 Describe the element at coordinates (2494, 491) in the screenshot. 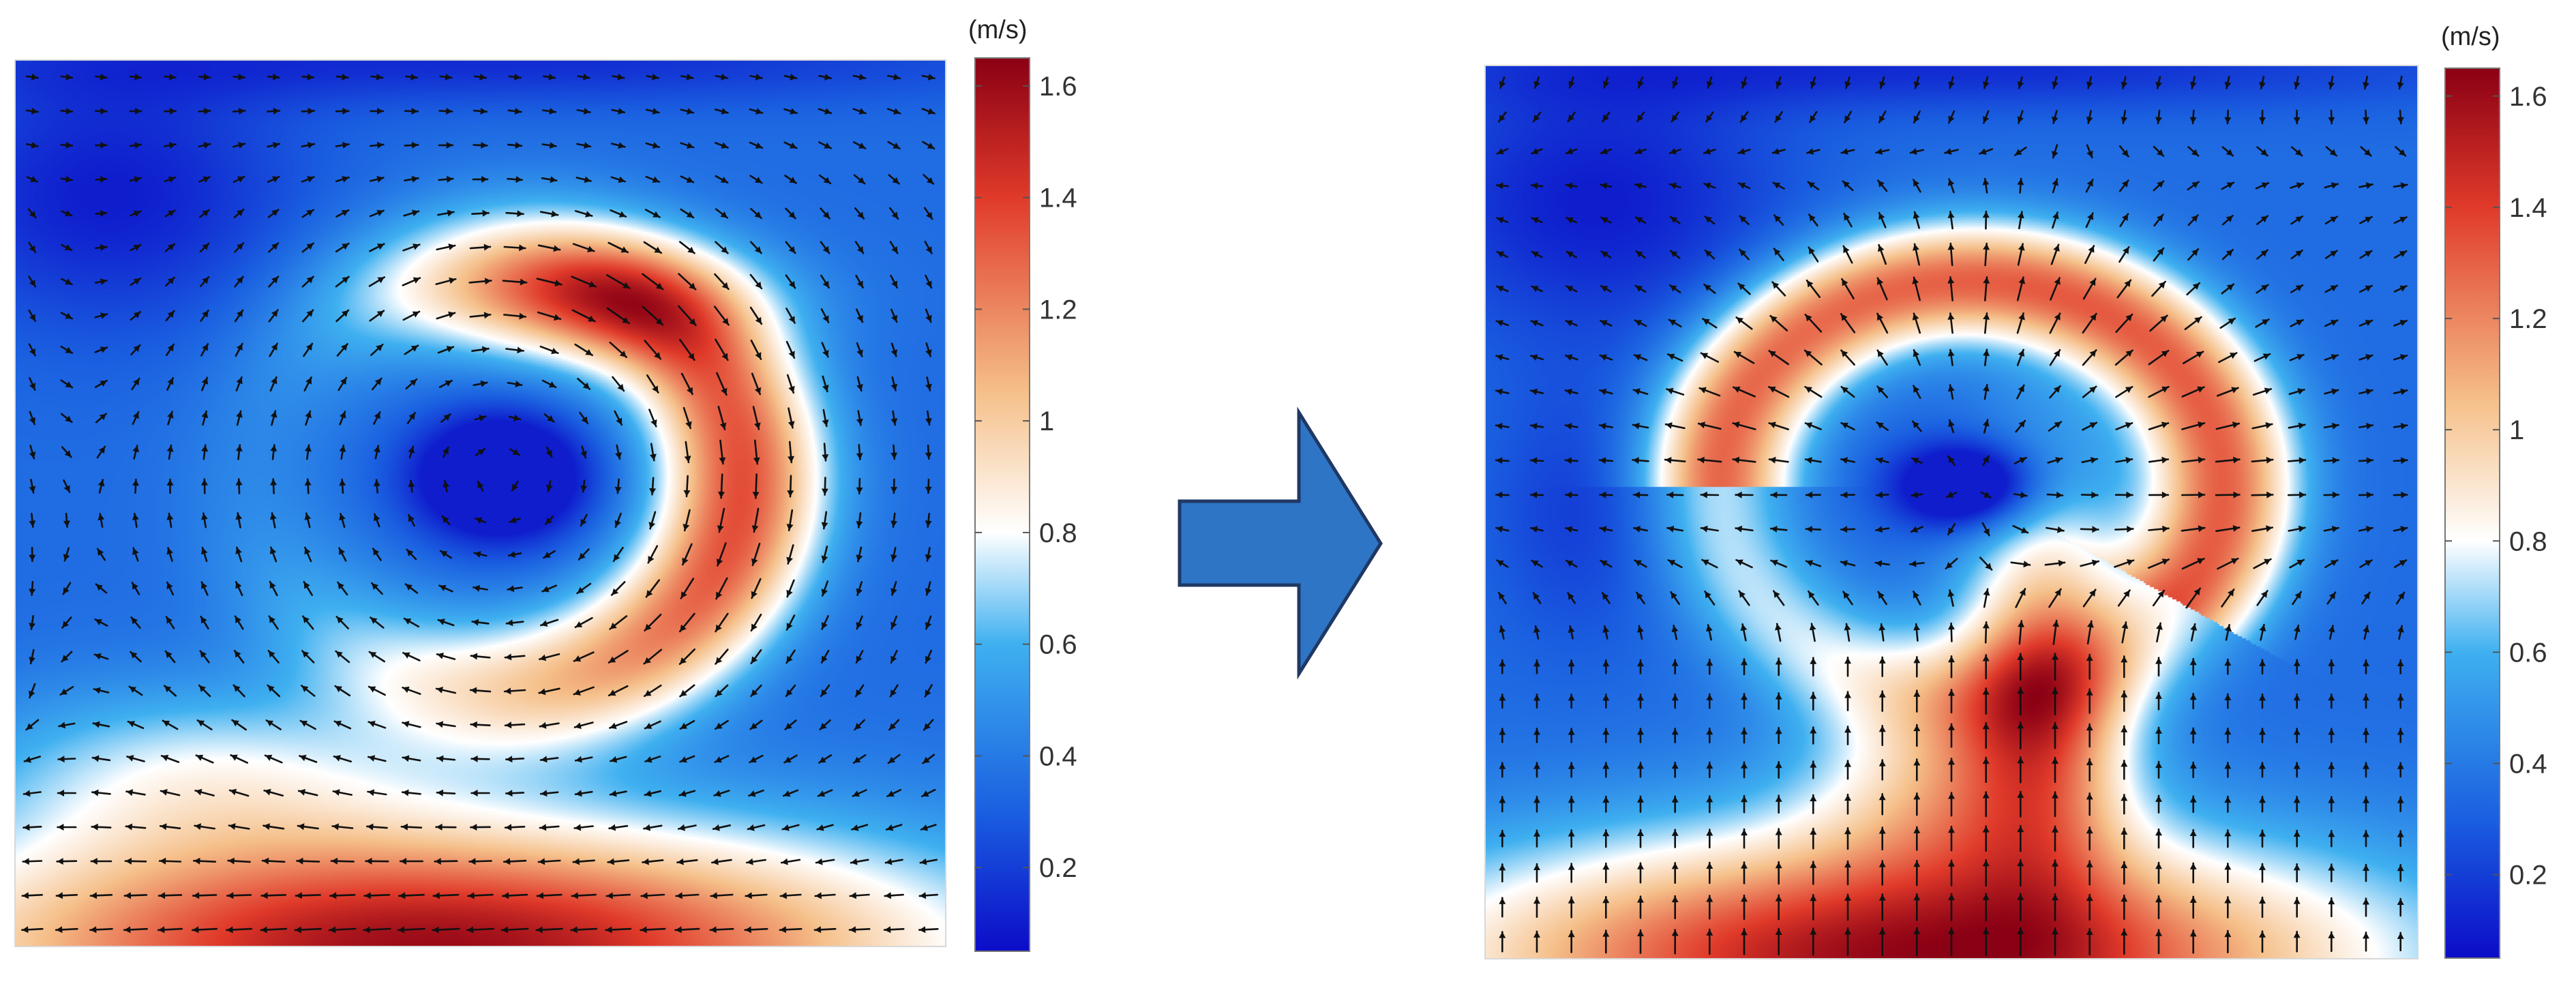

I see `right-colorbar: (m/s) 0.2 0.4 0.6 0.8 1 1.2 1.4 1.6` at that location.